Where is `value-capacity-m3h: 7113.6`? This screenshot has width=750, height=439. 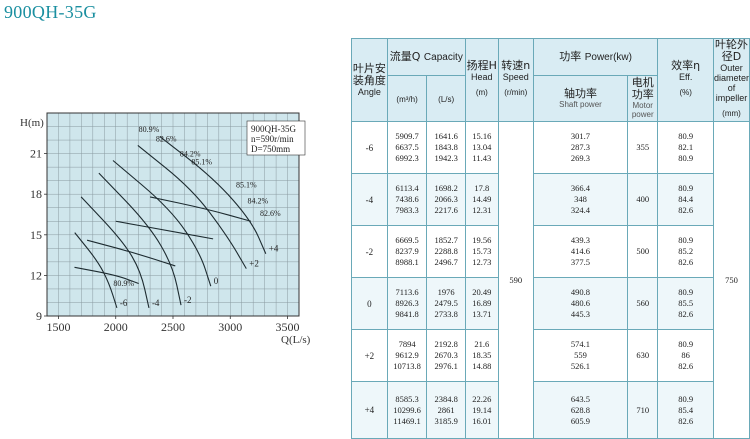
value-capacity-m3h: 7113.6 is located at coordinates (407, 292).